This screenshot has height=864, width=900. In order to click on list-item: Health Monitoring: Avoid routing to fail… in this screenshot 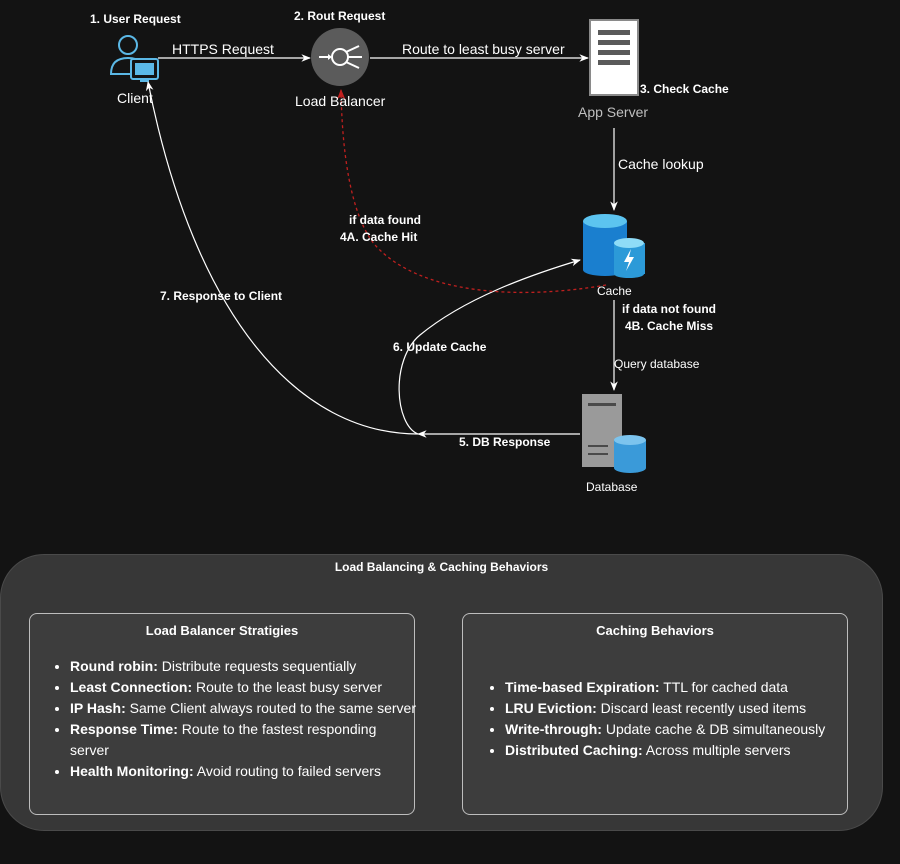, I will do `click(244, 771)`.